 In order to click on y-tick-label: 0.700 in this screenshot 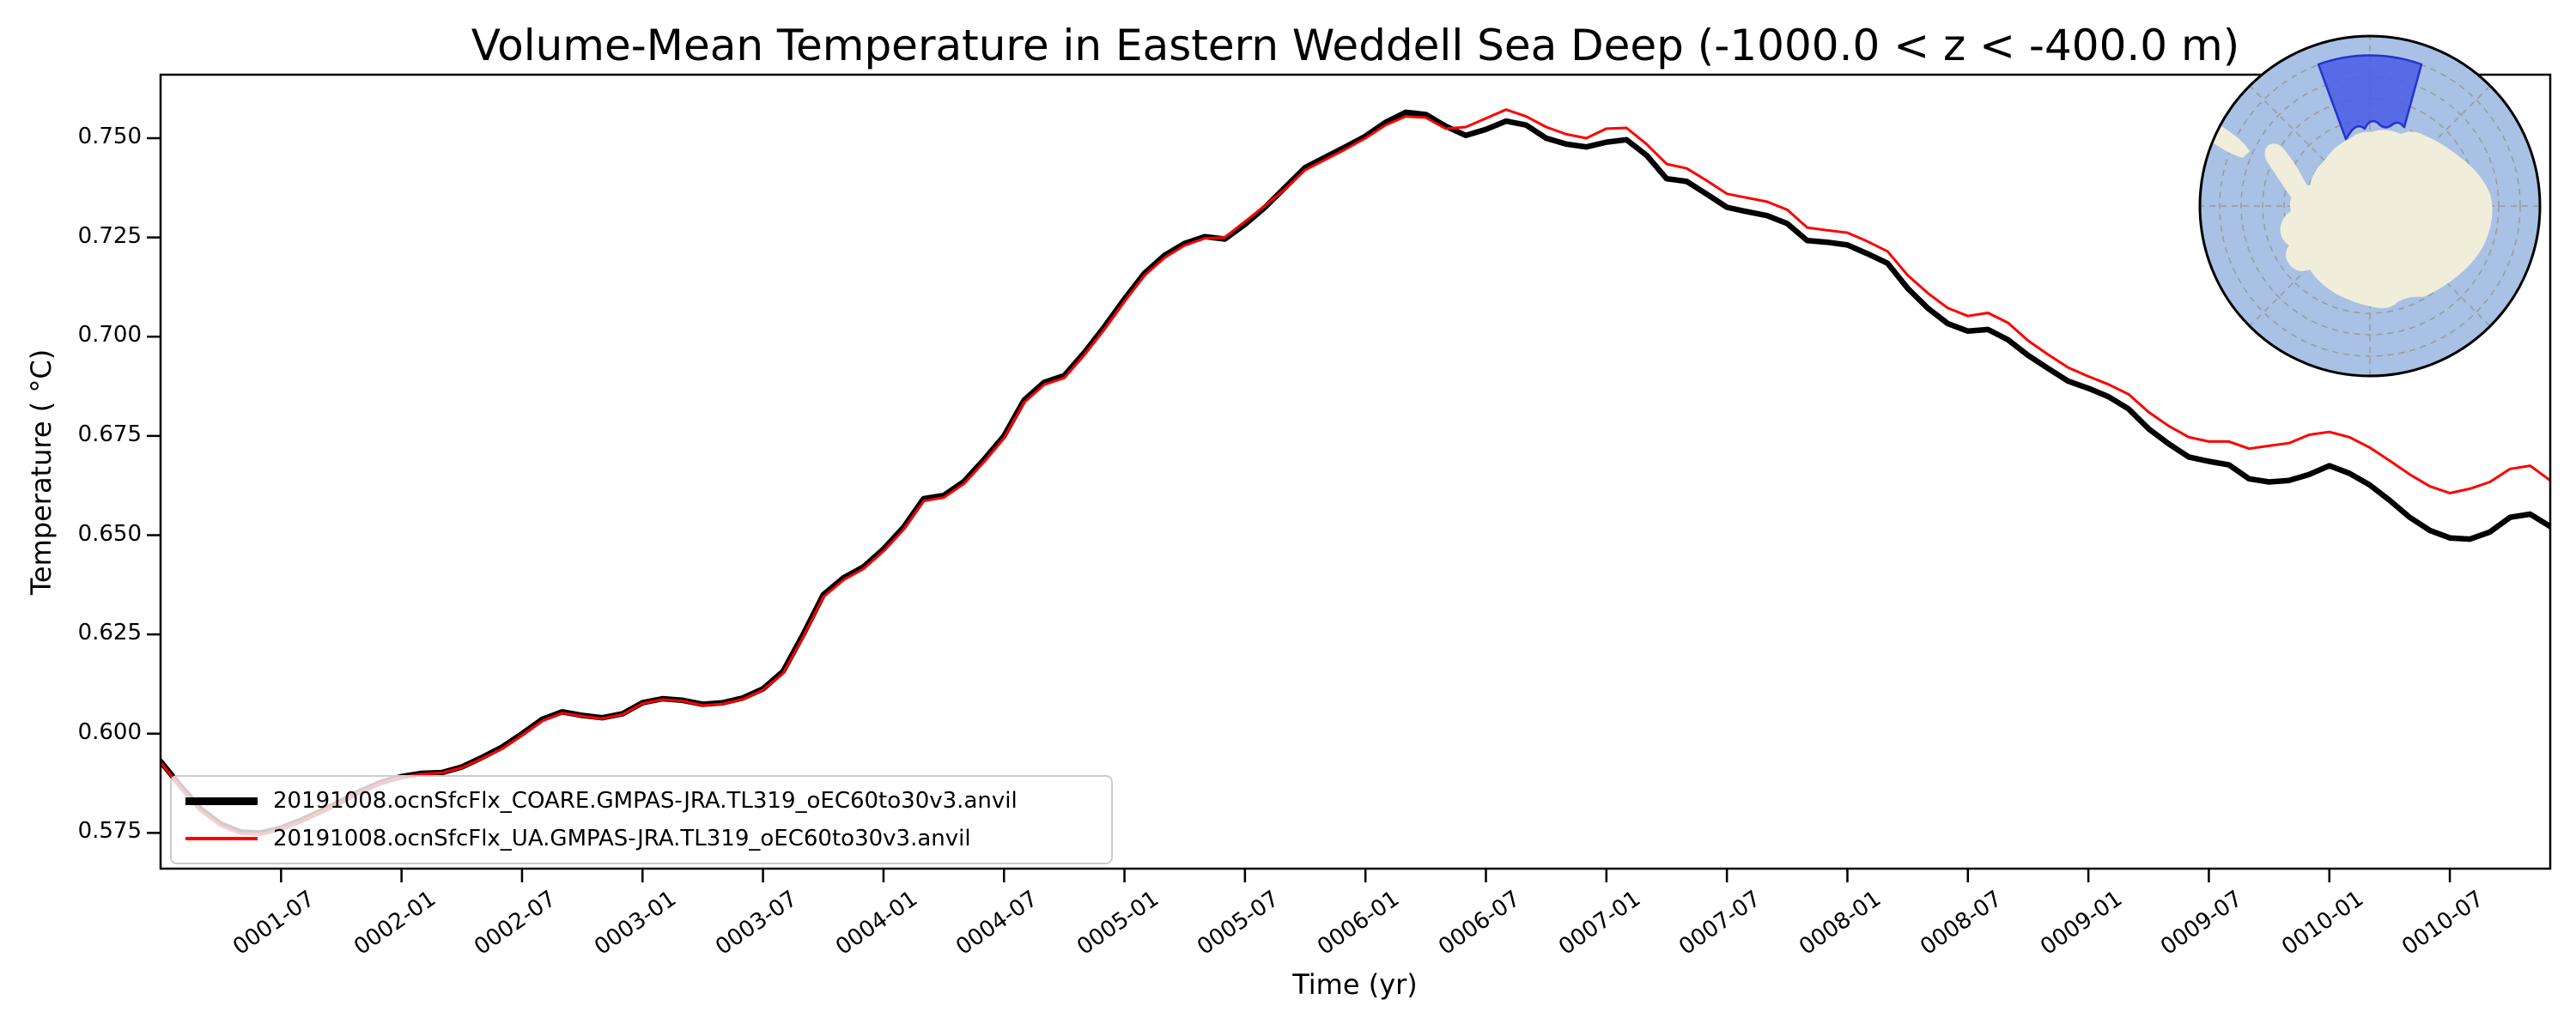, I will do `click(109, 335)`.